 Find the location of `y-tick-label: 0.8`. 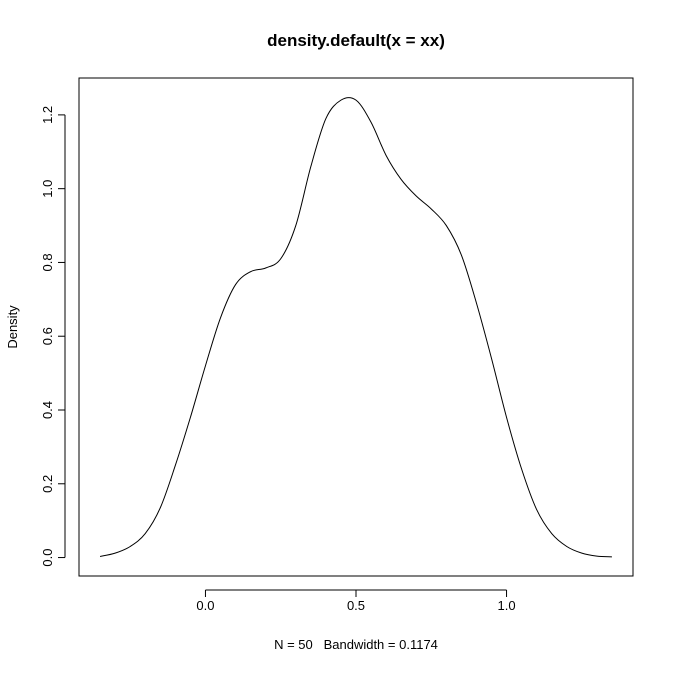

y-tick-label: 0.8 is located at coordinates (47, 262).